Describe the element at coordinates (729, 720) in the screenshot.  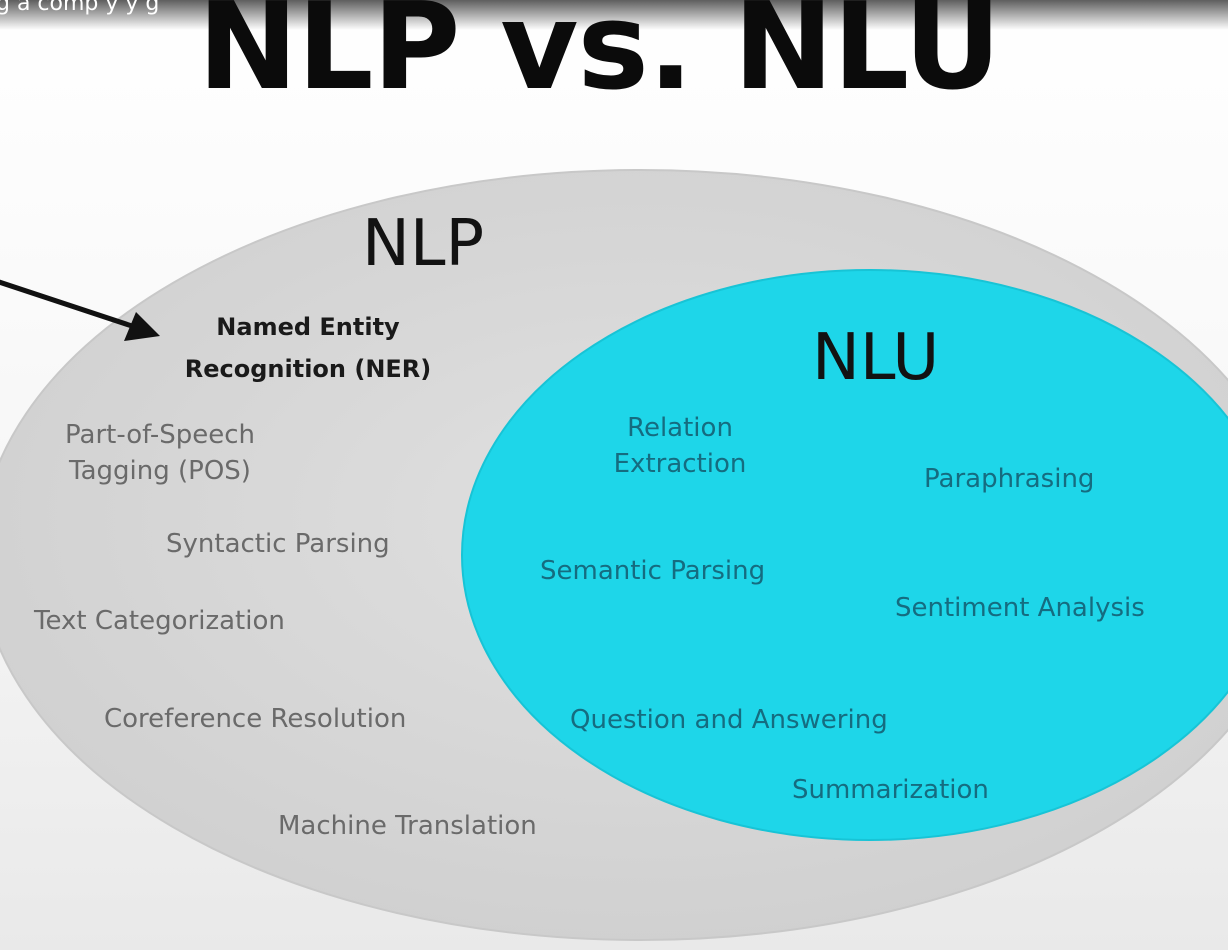
I see `question-answering-task: Question and Answering` at that location.